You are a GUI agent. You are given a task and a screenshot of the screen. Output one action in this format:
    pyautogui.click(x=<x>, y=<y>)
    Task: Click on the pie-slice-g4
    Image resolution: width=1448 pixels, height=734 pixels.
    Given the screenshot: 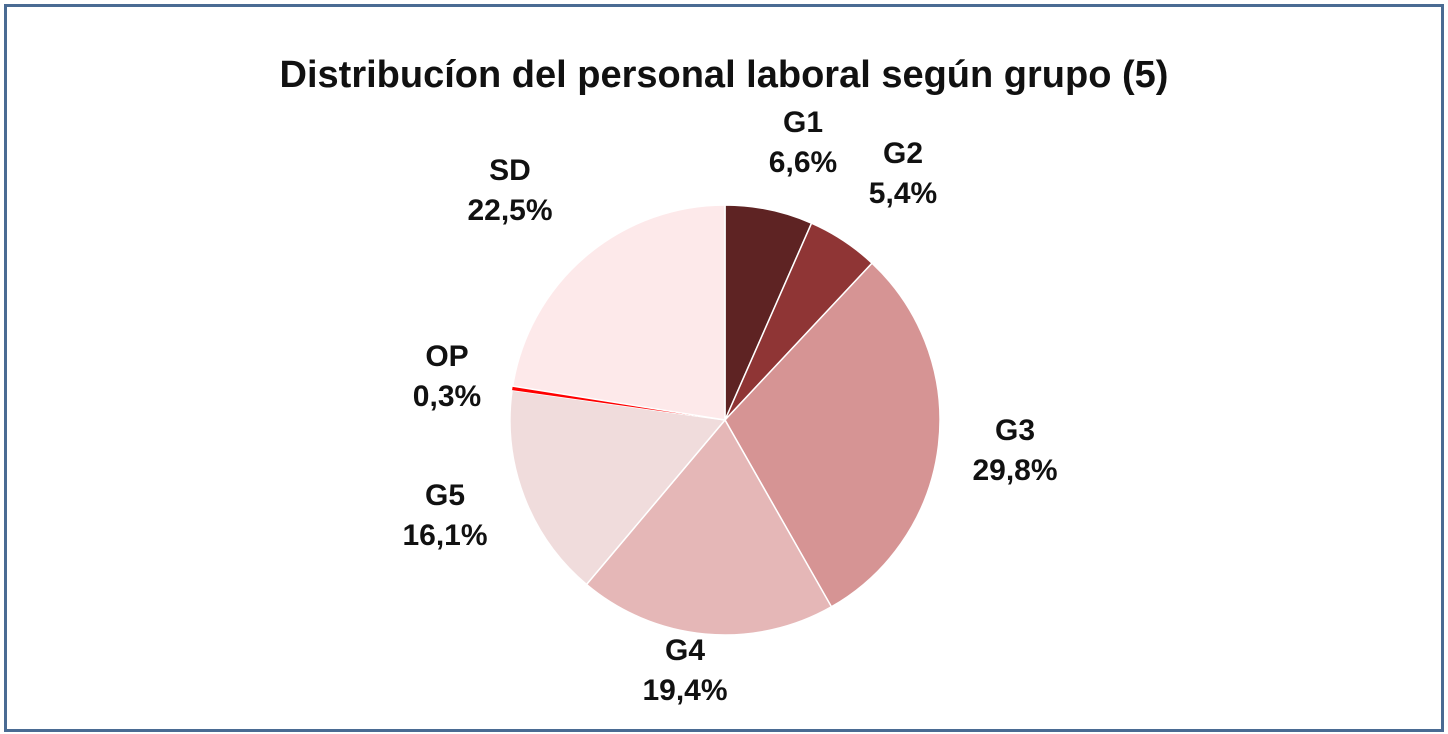 What is the action you would take?
    pyautogui.click(x=709, y=527)
    